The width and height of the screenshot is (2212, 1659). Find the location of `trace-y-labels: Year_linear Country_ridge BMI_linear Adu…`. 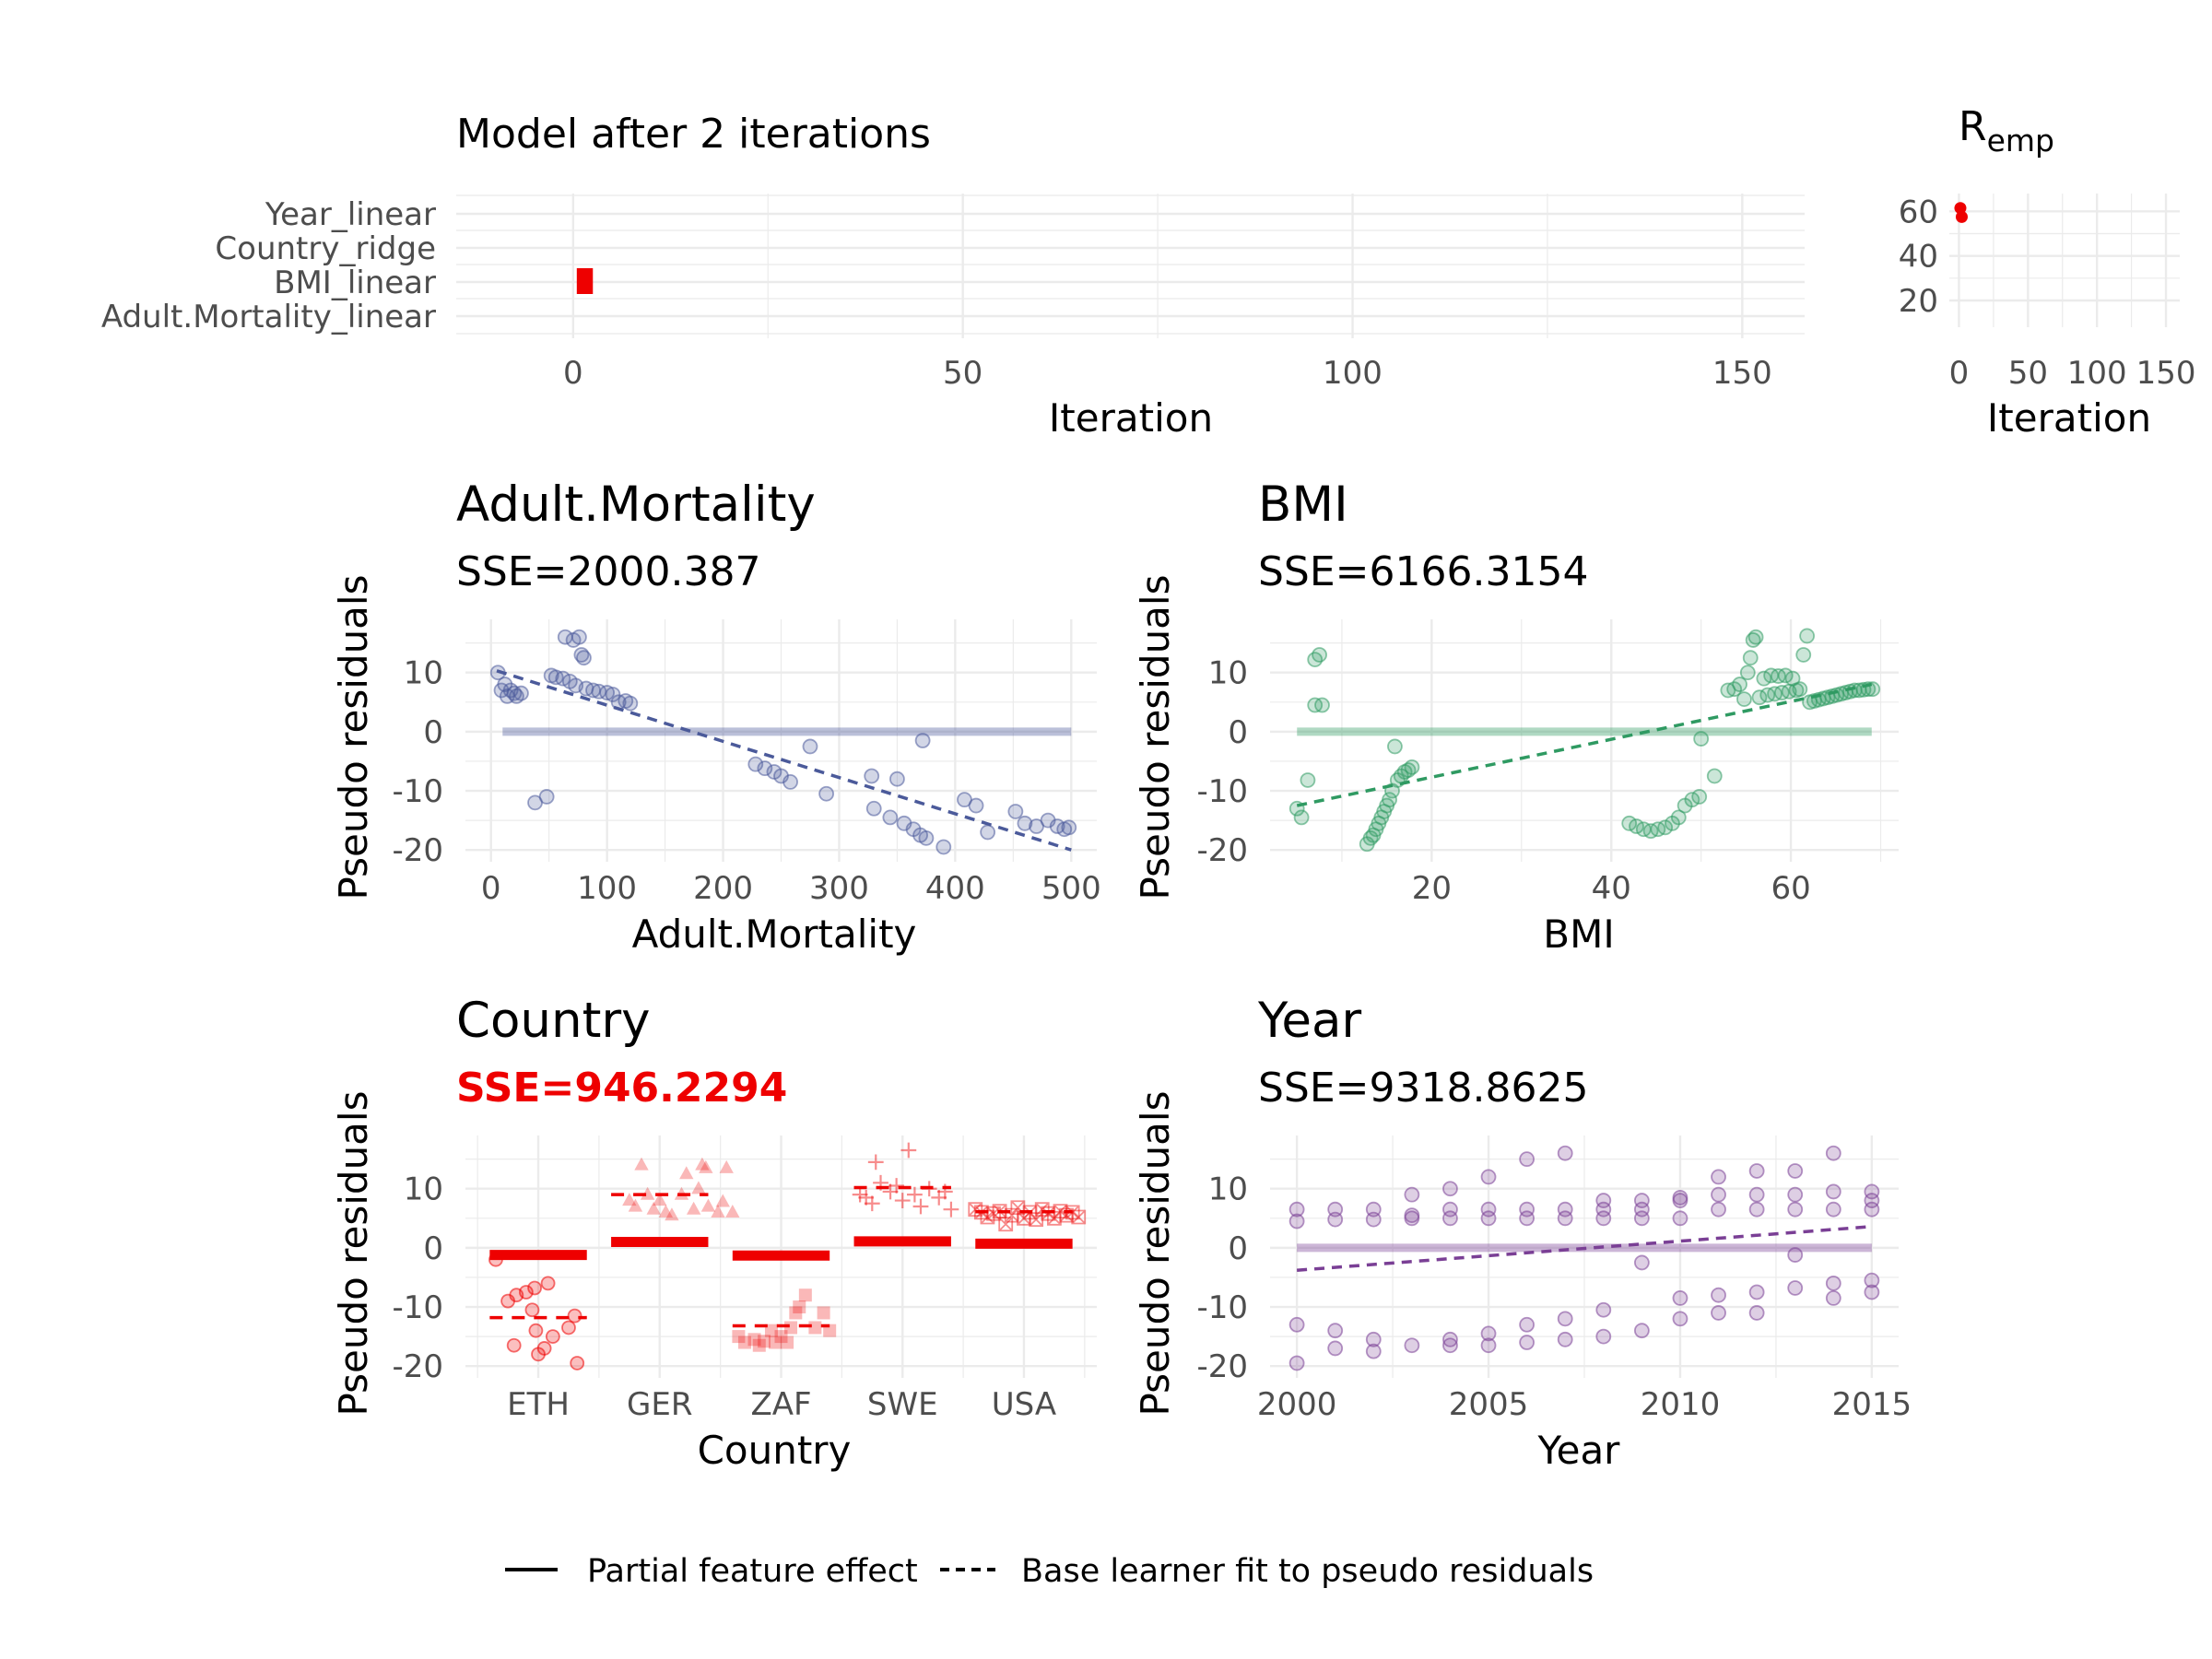

trace-y-labels: Year_linear Country_ridge BMI_linear Adu… is located at coordinates (268, 265).